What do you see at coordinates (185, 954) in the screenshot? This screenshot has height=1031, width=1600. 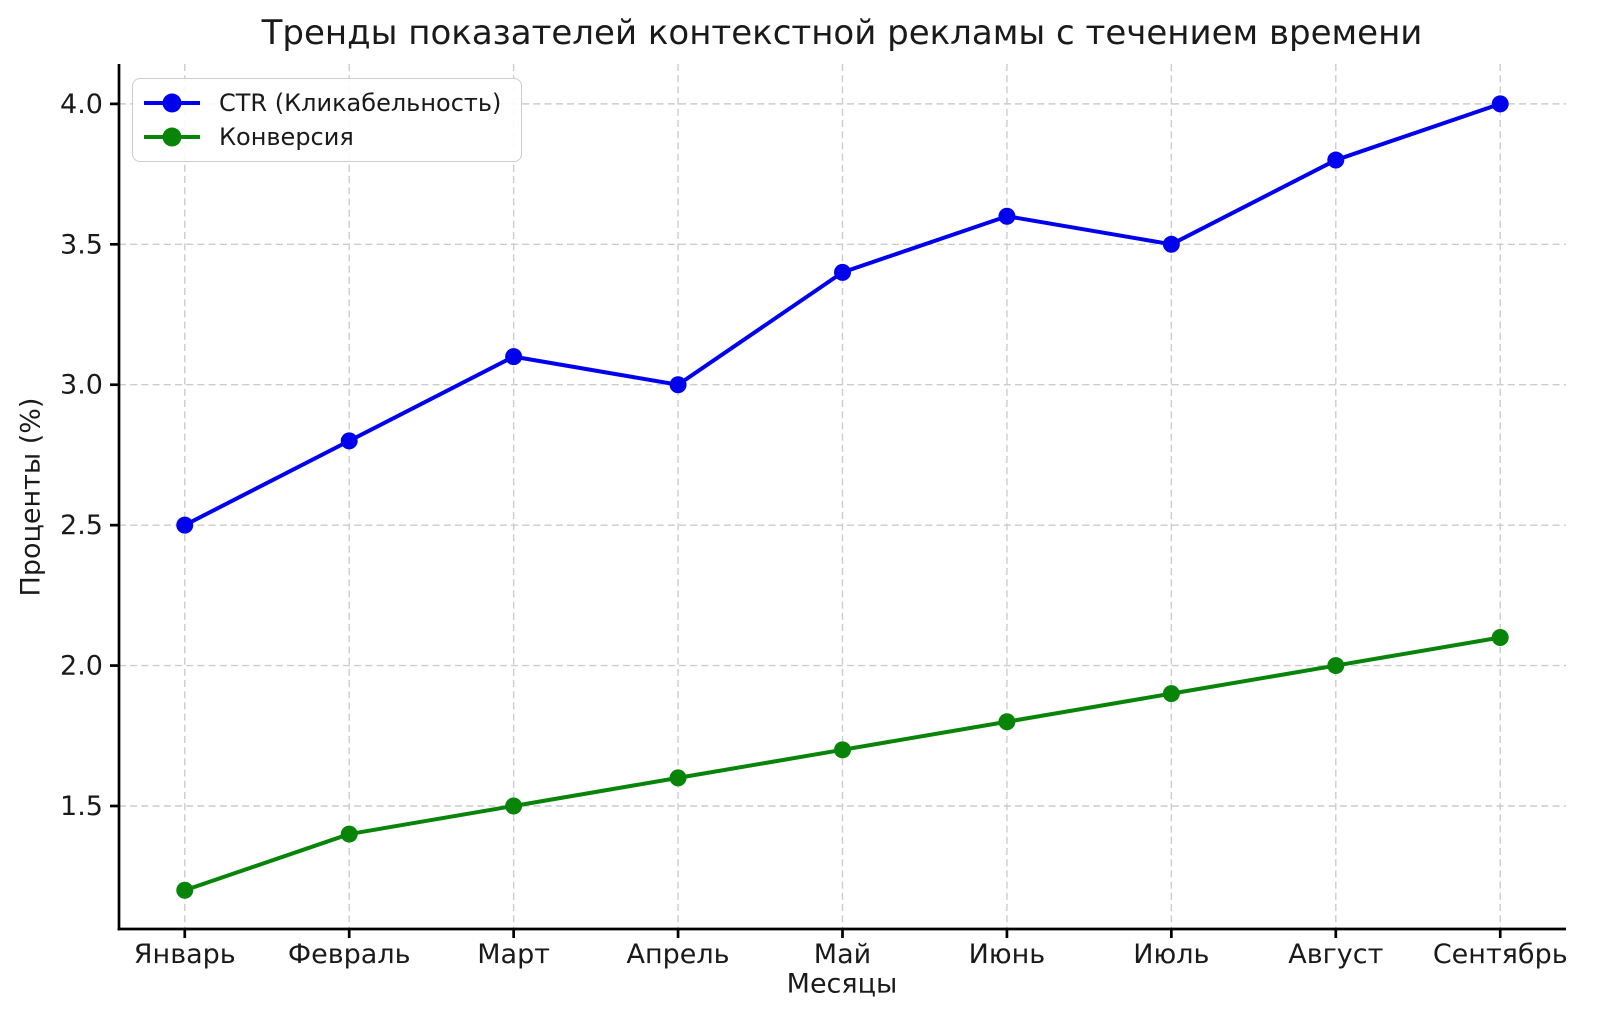 I see `x-tick-label: Январь` at bounding box center [185, 954].